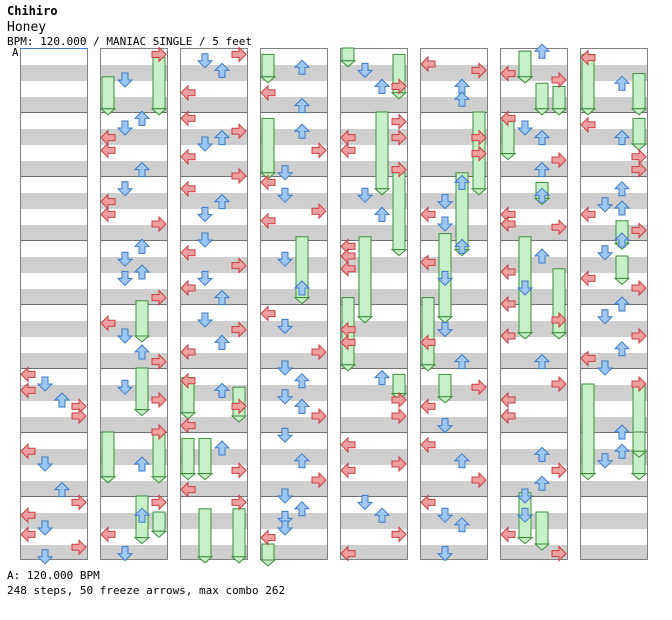 This screenshot has width=672, height=620. I want to click on bpm-marker-label: A, so click(15, 52).